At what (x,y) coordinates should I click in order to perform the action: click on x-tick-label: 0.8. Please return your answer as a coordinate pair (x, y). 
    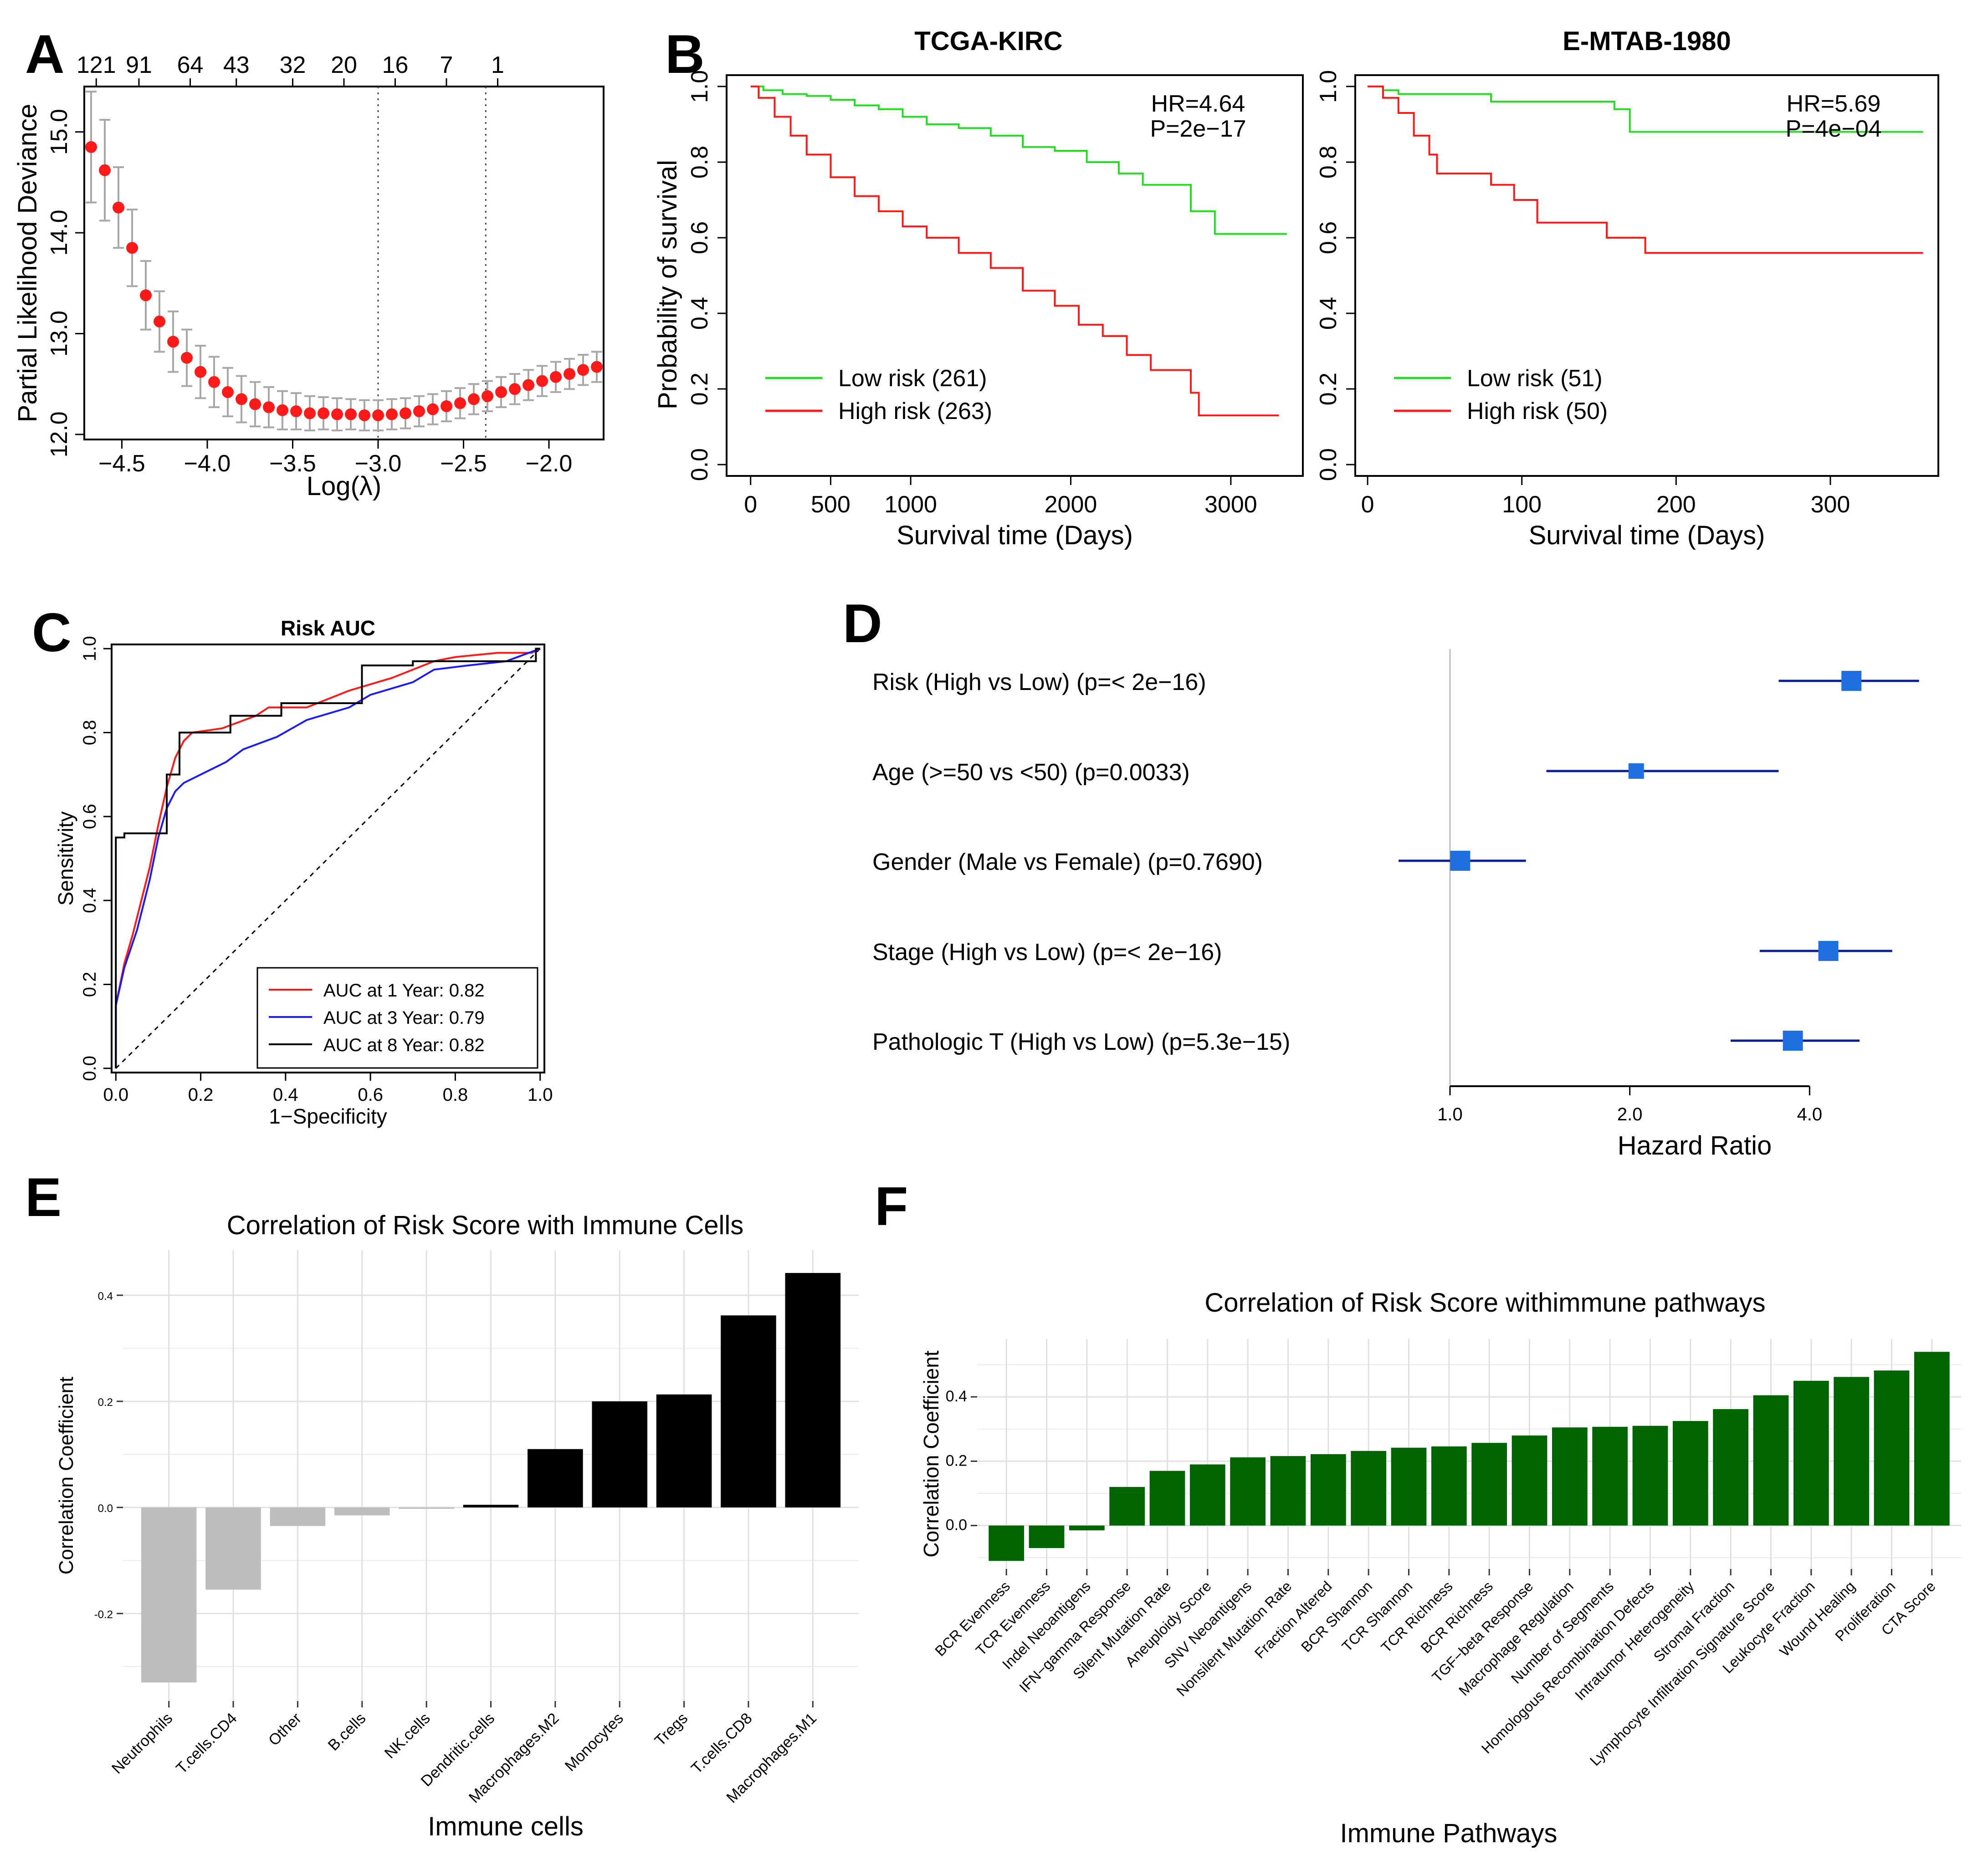
    Looking at the image, I should click on (455, 1095).